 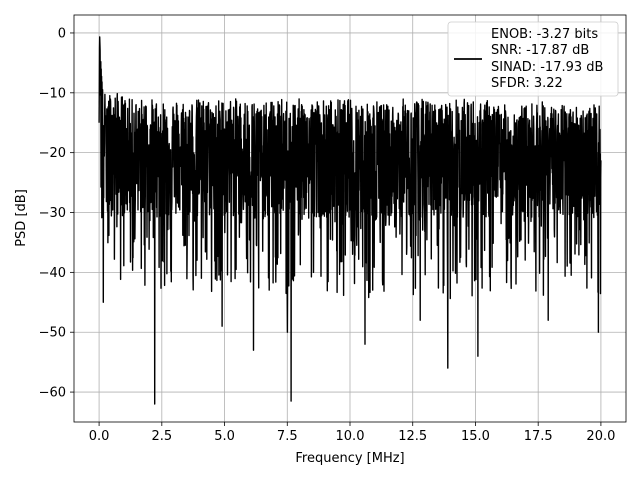 I want to click on y-tick-label: −50, so click(x=52, y=333).